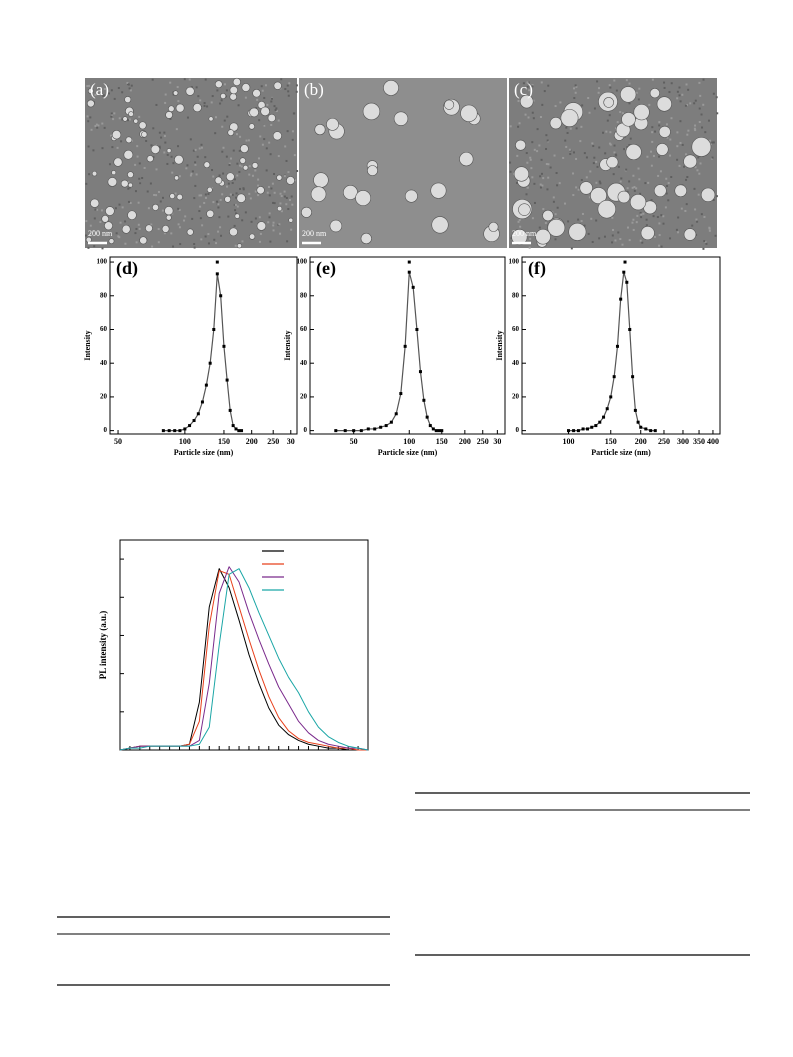 The width and height of the screenshot is (793, 1057). Describe the element at coordinates (641, 441) in the screenshot. I see `x-tick-label: 200` at that location.